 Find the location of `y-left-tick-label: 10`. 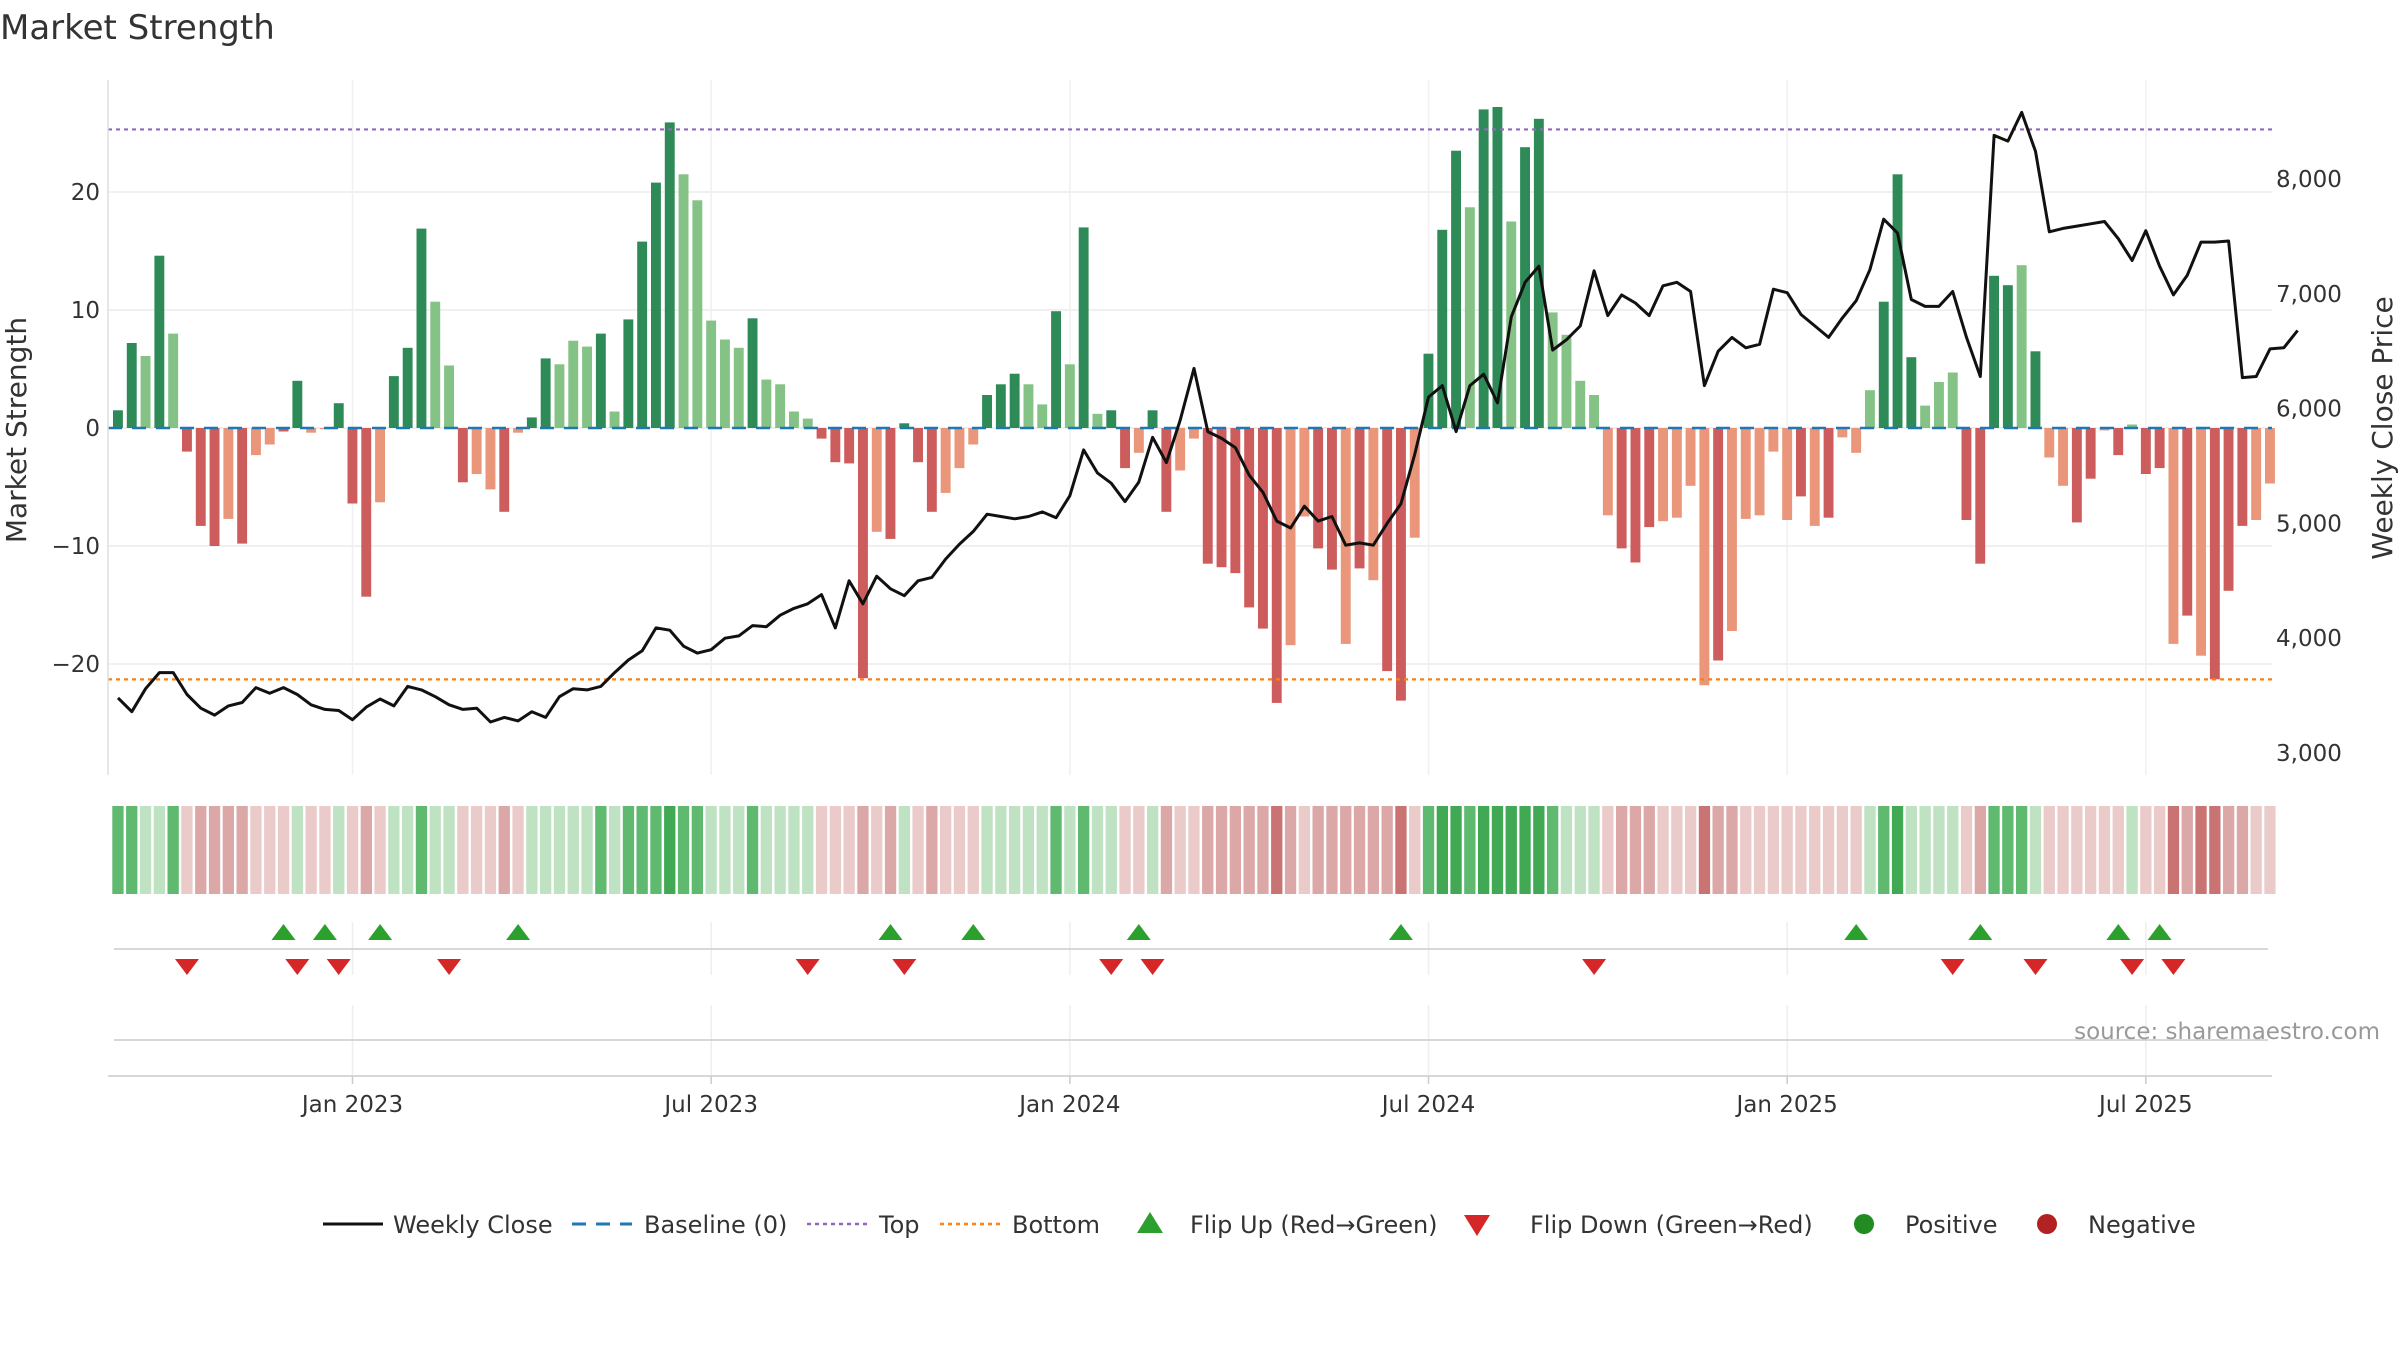

y-left-tick-label: 10 is located at coordinates (85, 311).